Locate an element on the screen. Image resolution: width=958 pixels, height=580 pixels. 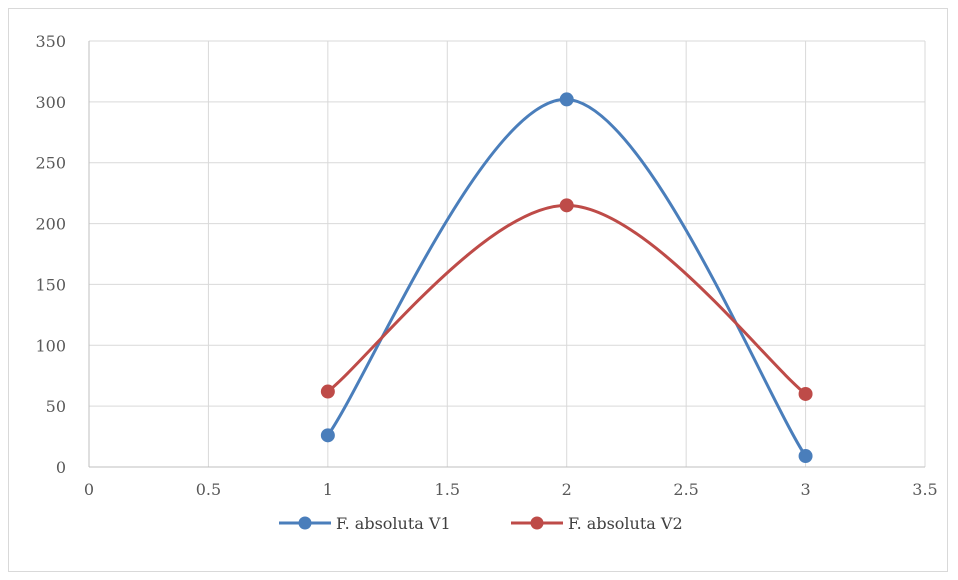
y-tick-label: 250 is located at coordinates (50, 163).